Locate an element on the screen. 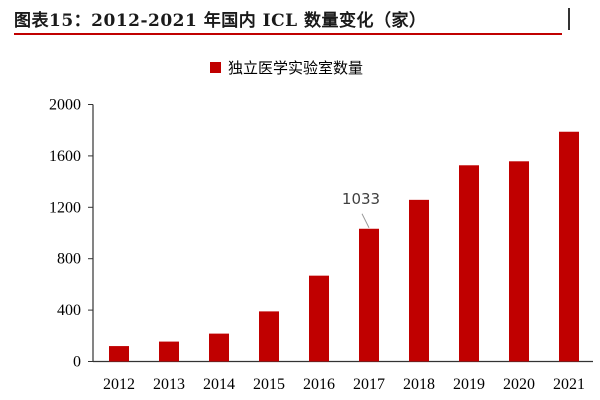 Image resolution: width=600 pixels, height=400 pixels. y-tick-label: 2000 is located at coordinates (65, 105).